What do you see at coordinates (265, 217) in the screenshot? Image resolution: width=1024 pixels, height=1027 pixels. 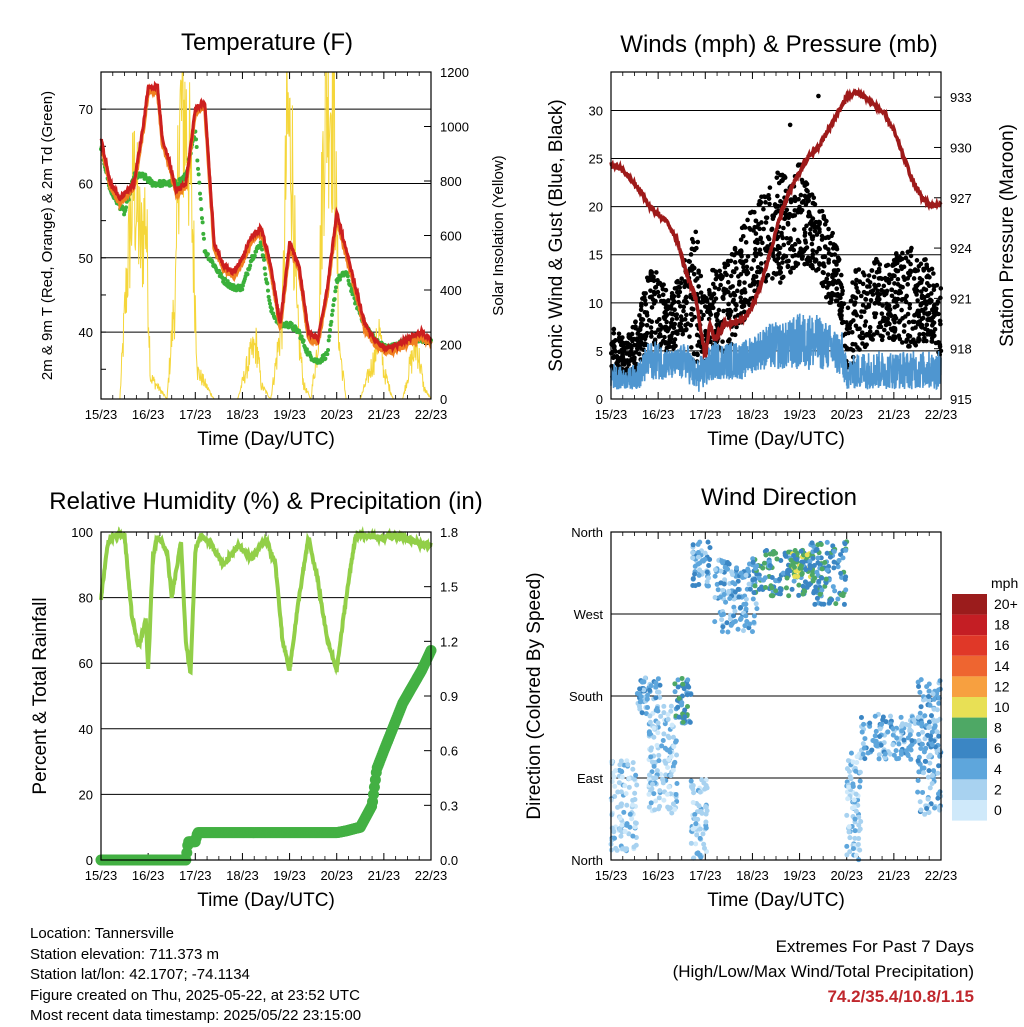 I see `temp-2m-series` at bounding box center [265, 217].